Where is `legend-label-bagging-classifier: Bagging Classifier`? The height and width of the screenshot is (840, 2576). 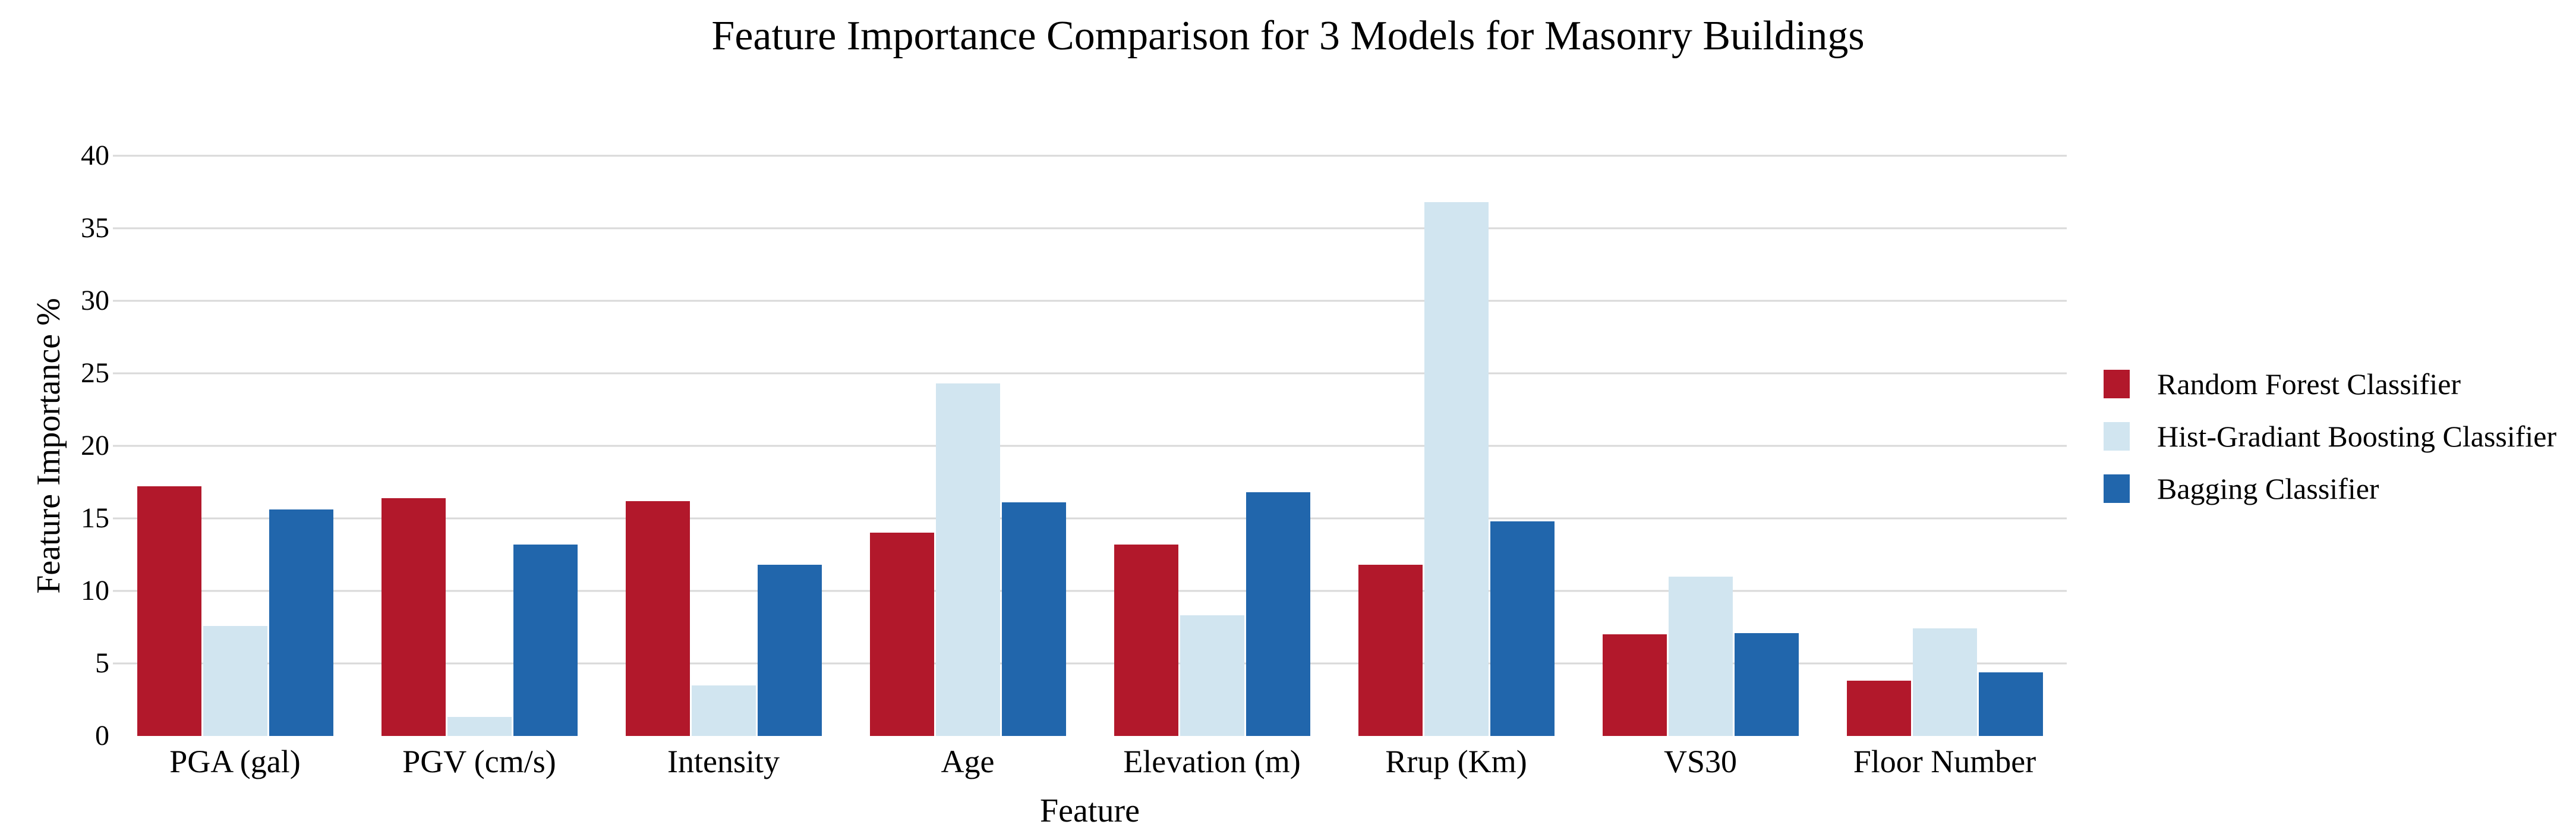
legend-label-bagging-classifier: Bagging Classifier is located at coordinates (2268, 488).